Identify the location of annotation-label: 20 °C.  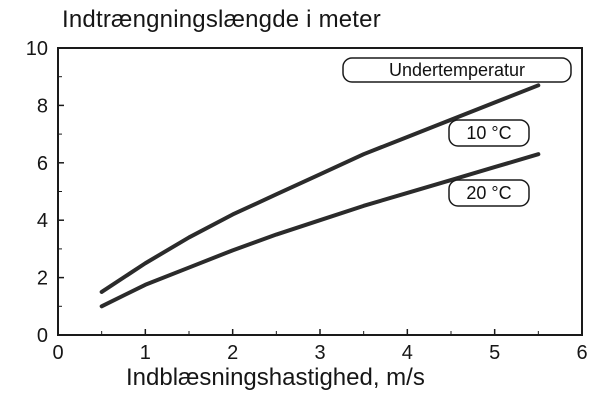
(488, 193).